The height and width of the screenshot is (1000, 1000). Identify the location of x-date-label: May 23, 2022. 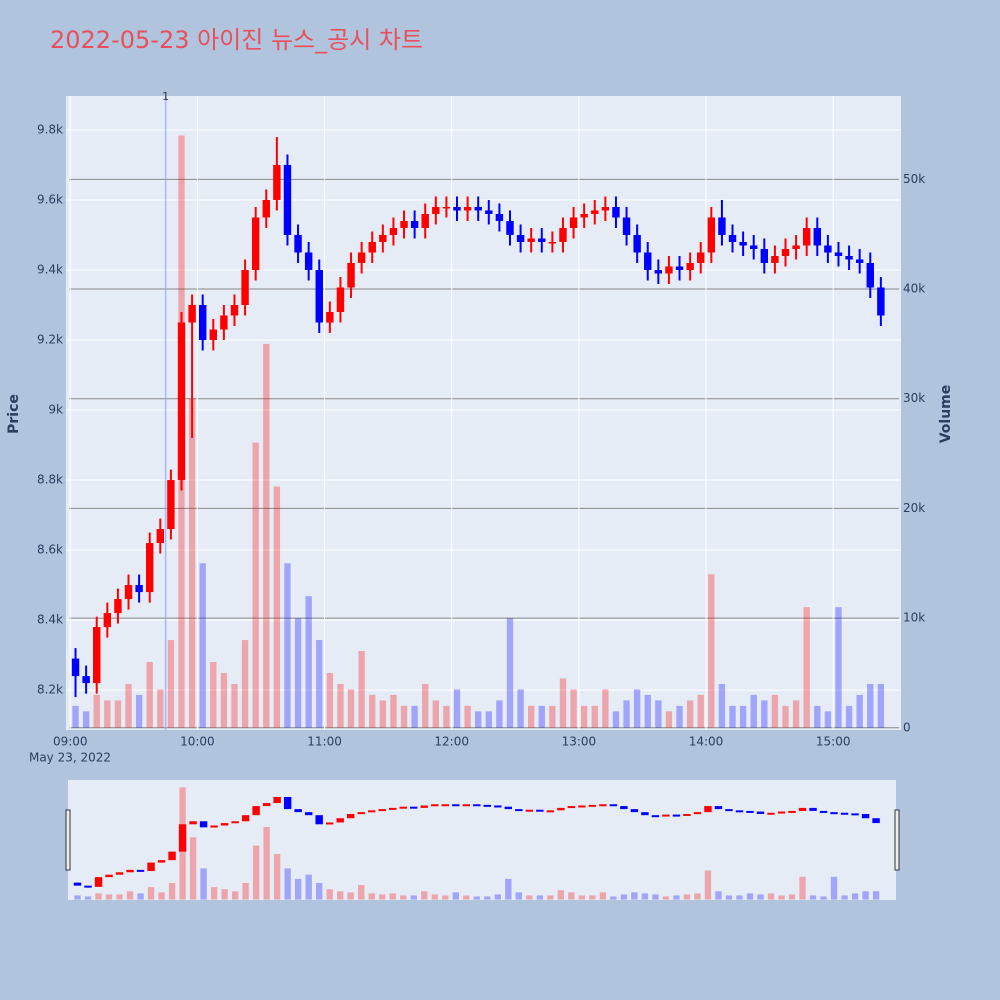
(70, 758).